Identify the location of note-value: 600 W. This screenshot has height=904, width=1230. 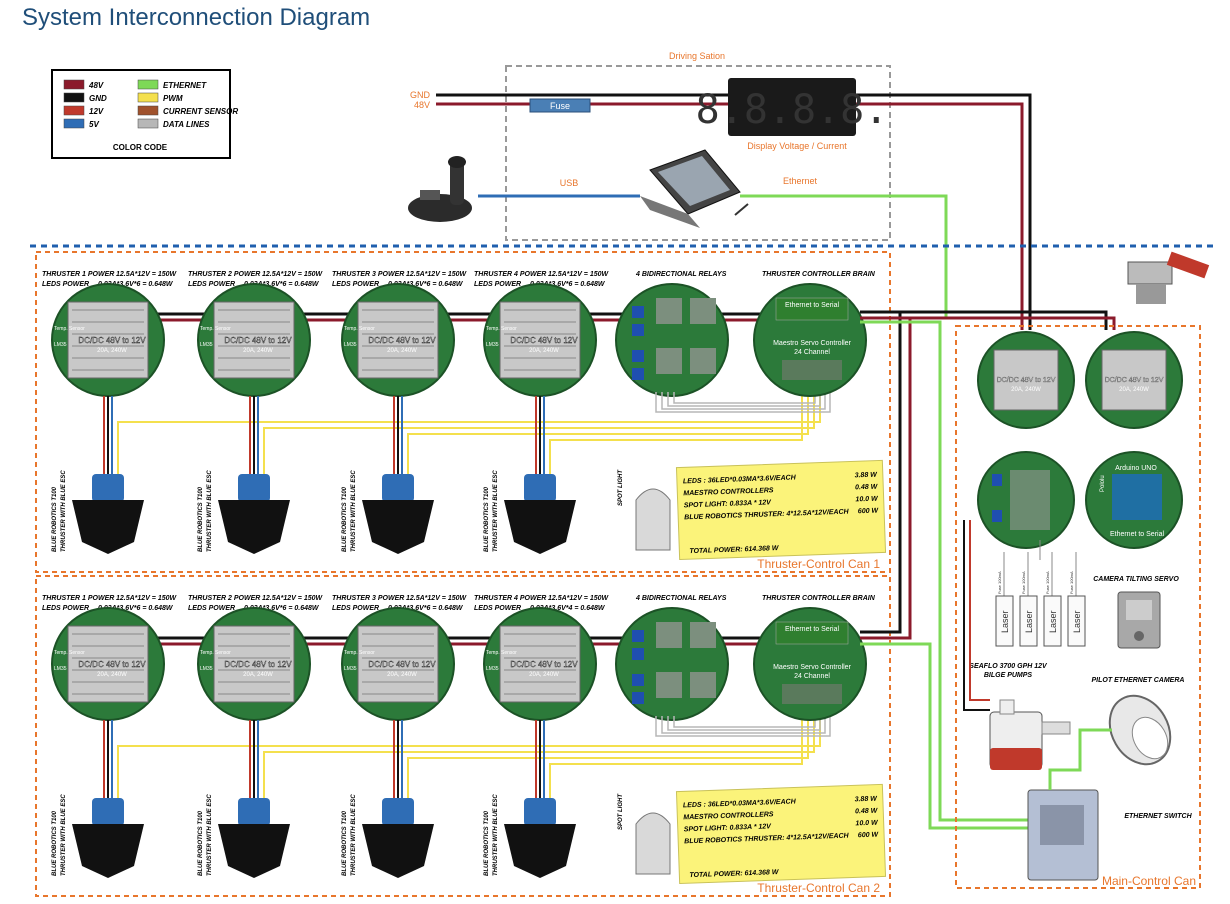
(869, 836).